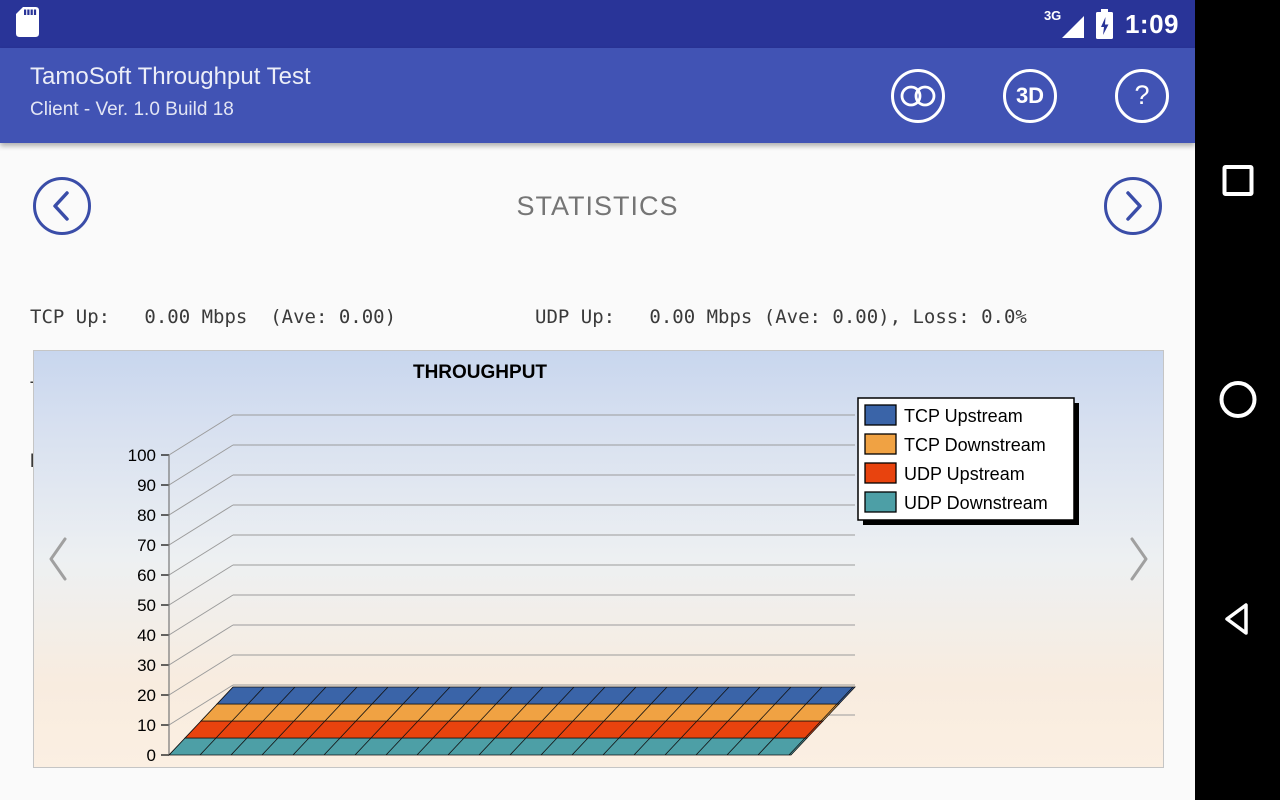  I want to click on home-circle-icon, so click(1237, 399).